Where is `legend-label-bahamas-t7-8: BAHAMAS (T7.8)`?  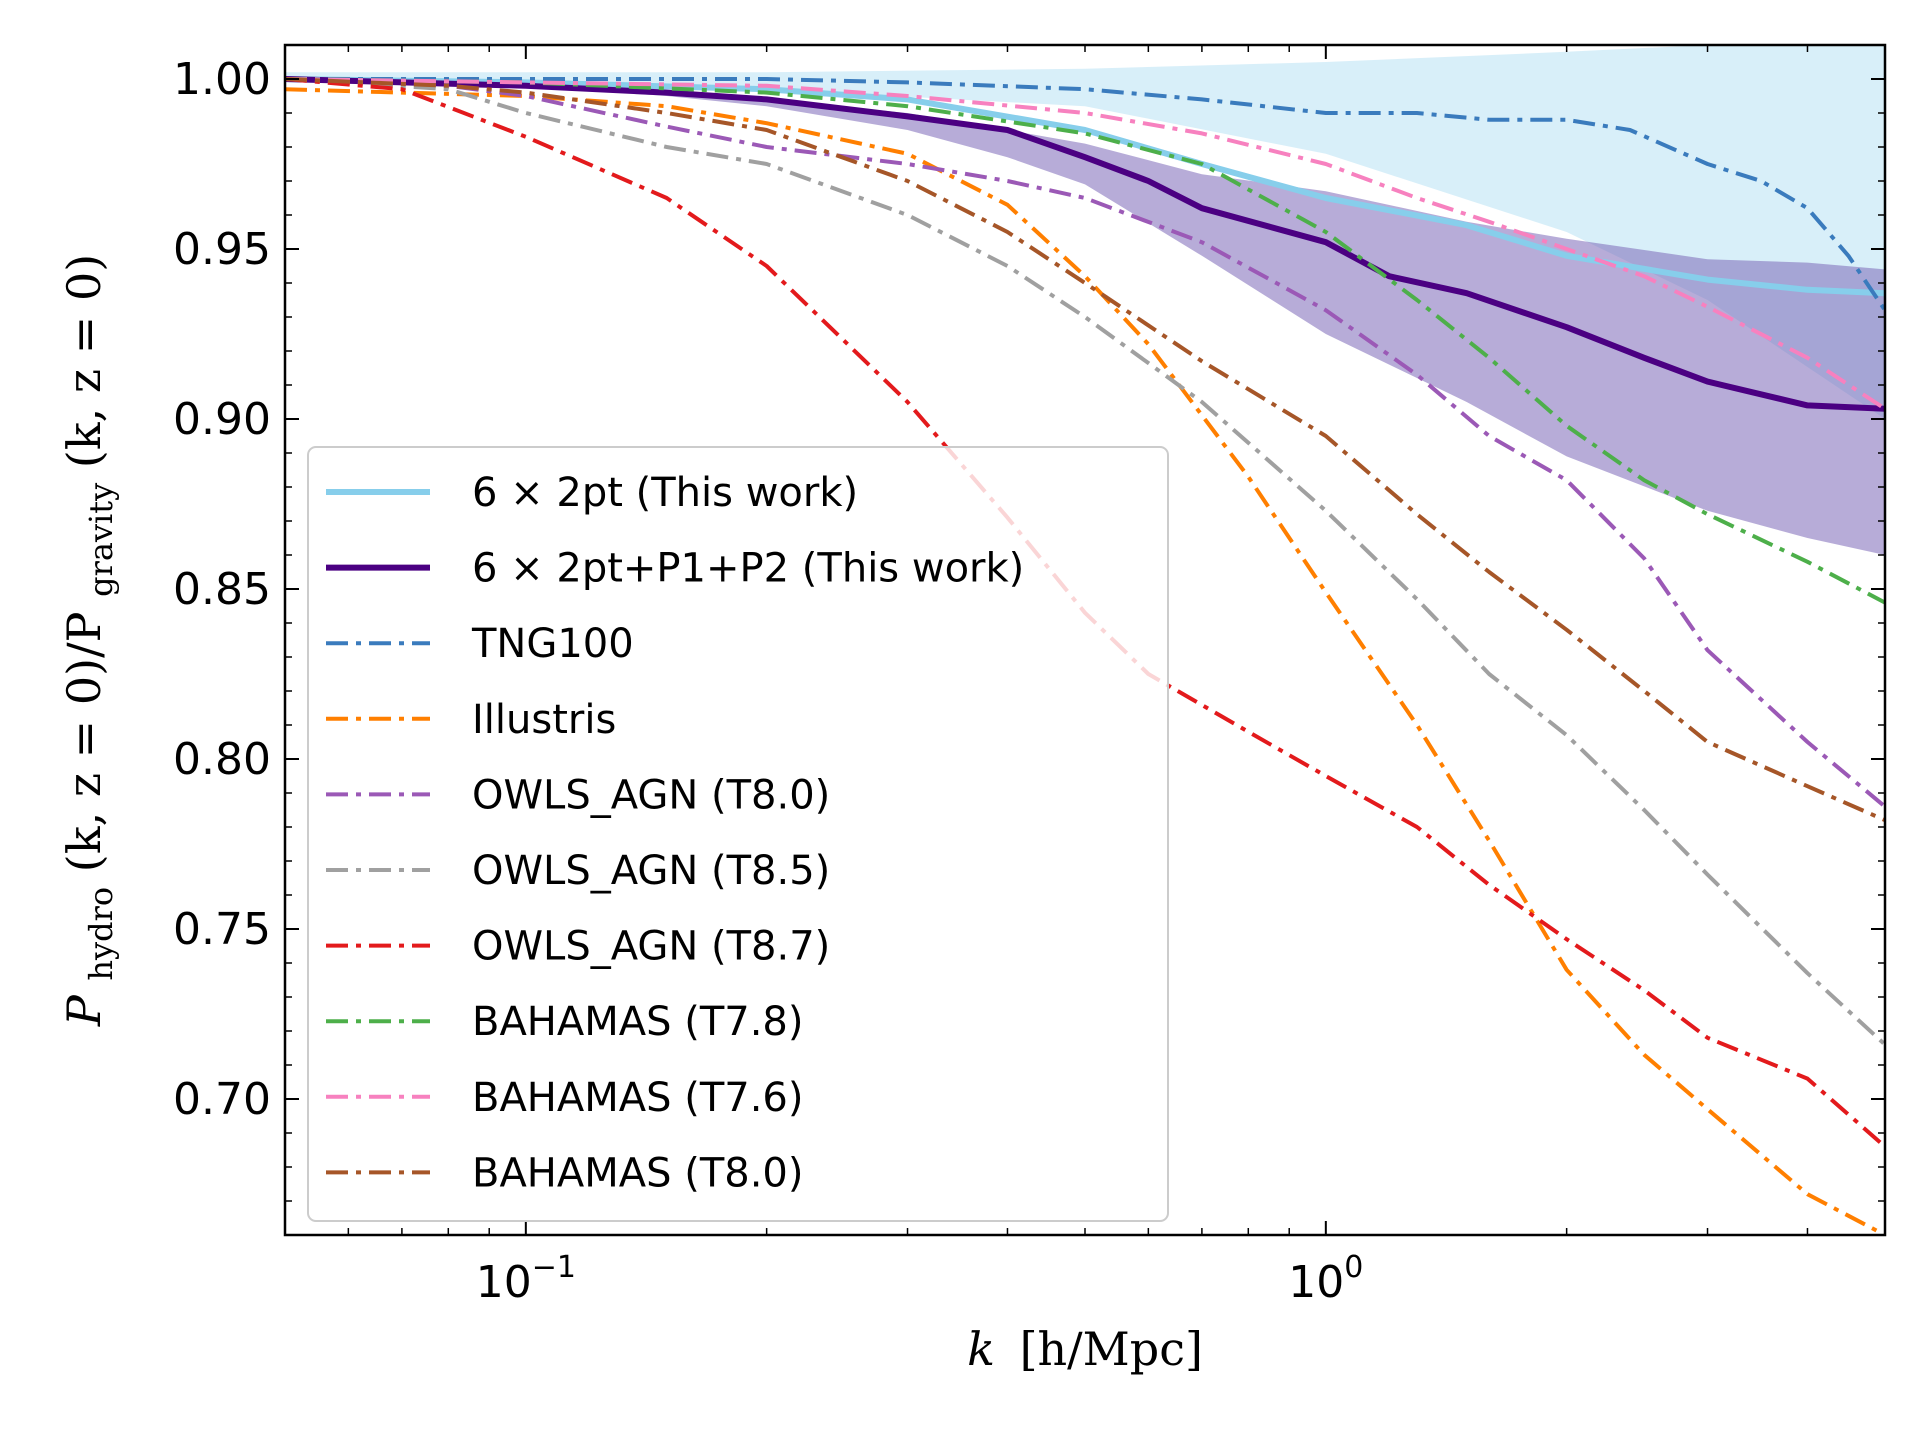 legend-label-bahamas-t7-8: BAHAMAS (T7.8) is located at coordinates (637, 1022).